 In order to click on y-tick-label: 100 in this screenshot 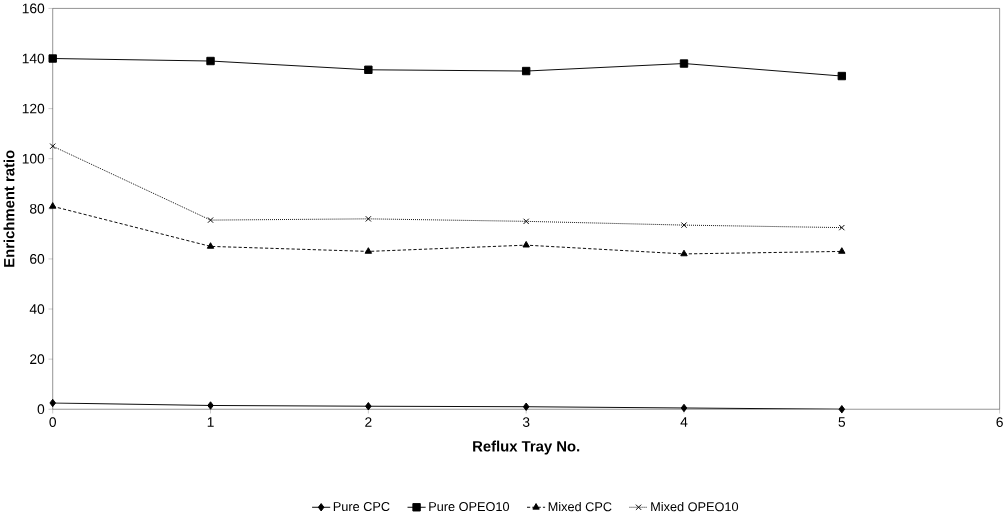, I will do `click(33, 158)`.